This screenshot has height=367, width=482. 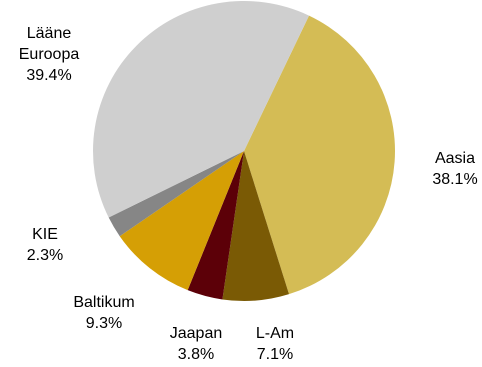 I want to click on slice-value-label-5: 39.4%, so click(x=48, y=75).